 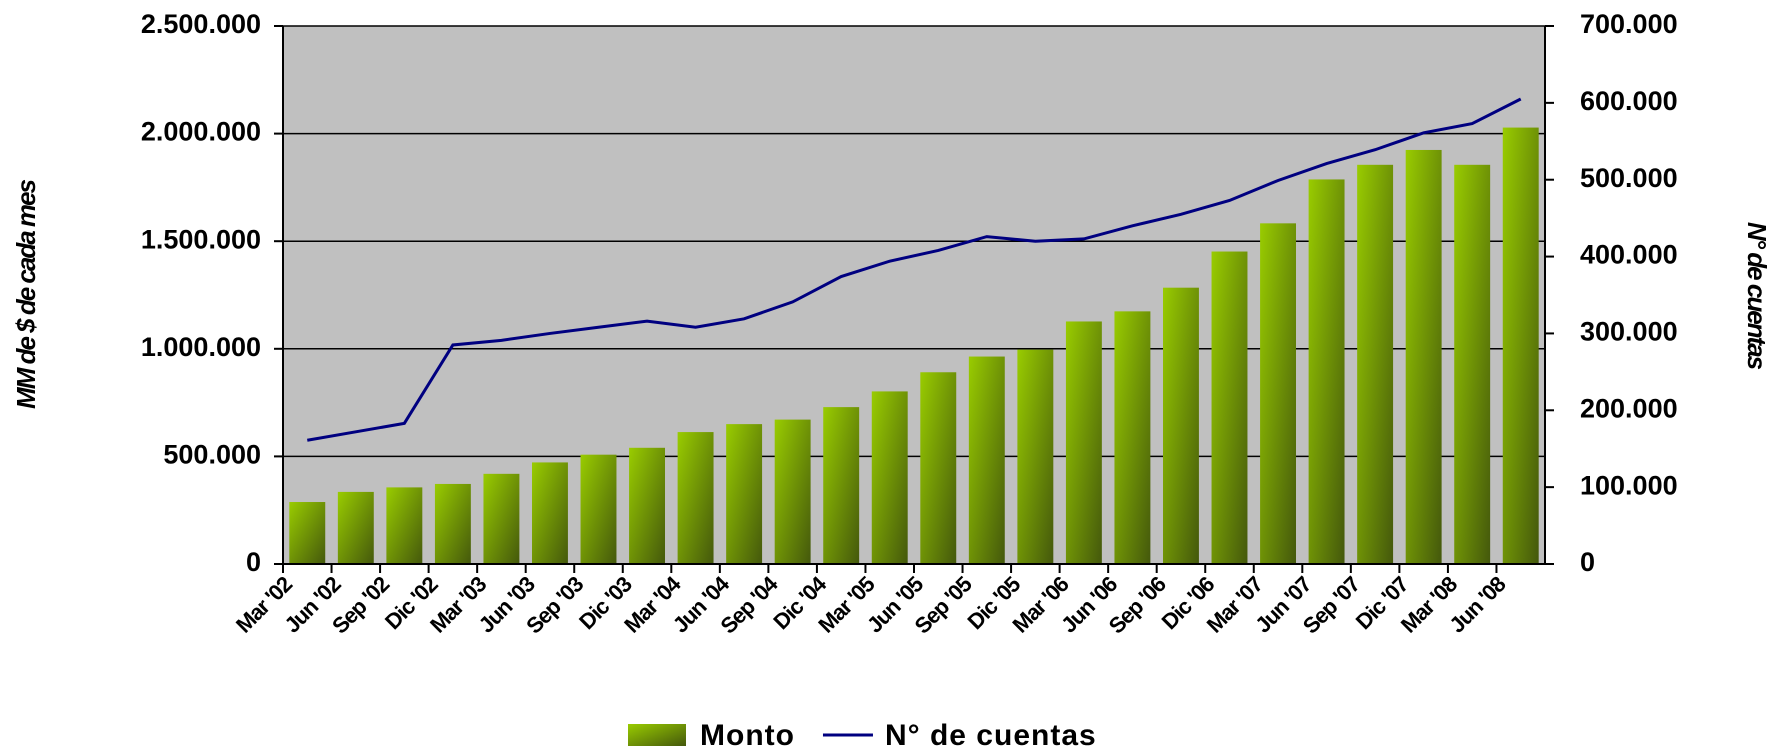 I want to click on y-tick-label: 0, so click(x=253, y=562).